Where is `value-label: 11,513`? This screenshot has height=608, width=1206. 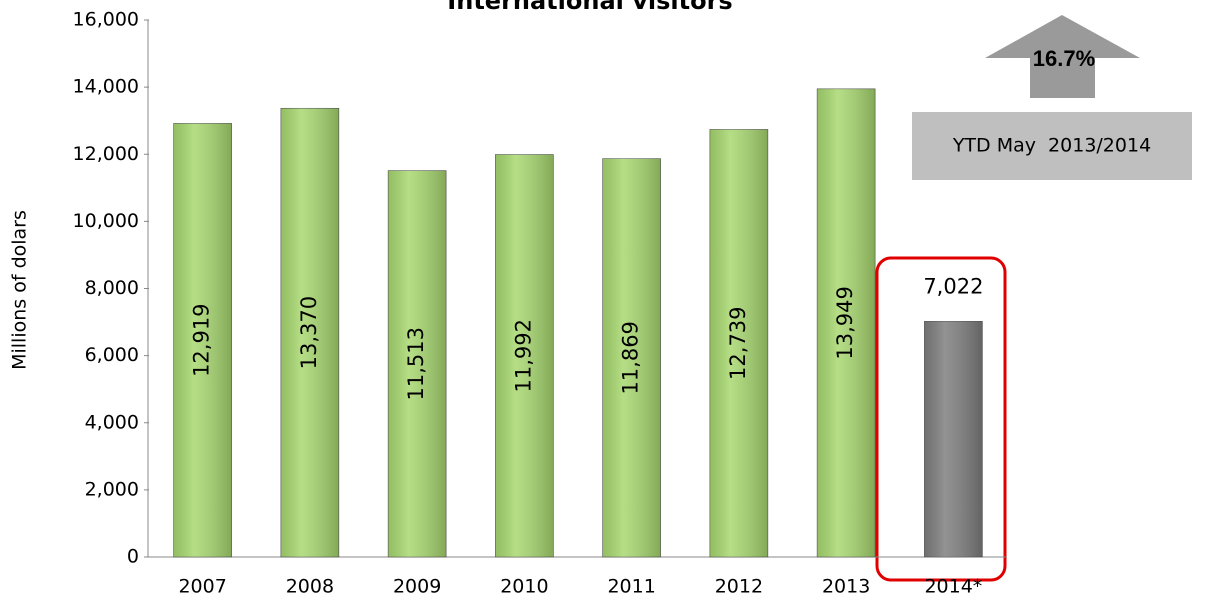
value-label: 11,513 is located at coordinates (416, 363).